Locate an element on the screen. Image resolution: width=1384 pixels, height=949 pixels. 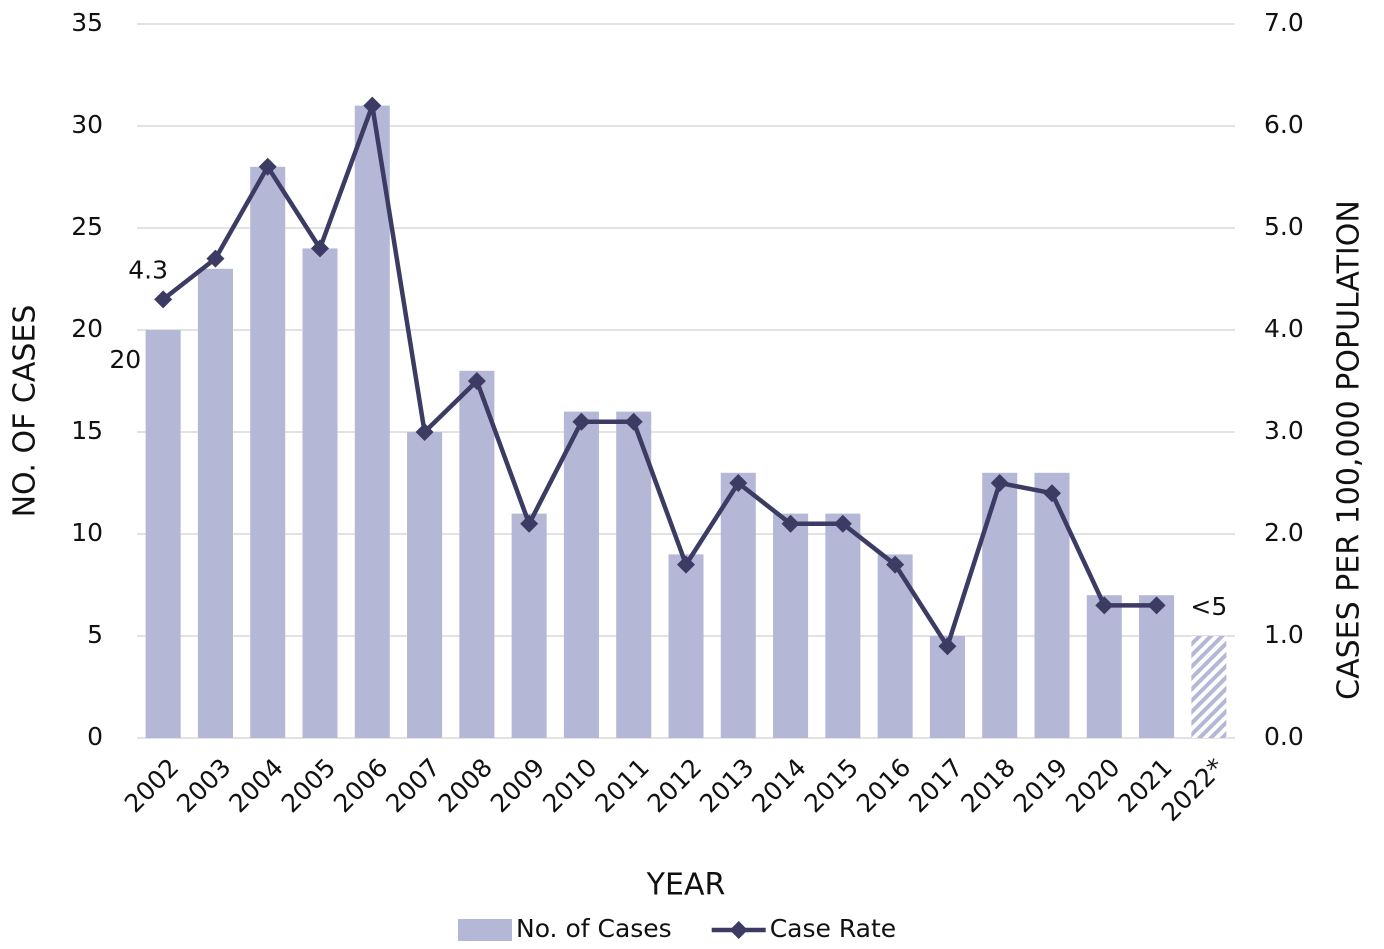
x-tick-label: 2015 is located at coordinates (831, 785).